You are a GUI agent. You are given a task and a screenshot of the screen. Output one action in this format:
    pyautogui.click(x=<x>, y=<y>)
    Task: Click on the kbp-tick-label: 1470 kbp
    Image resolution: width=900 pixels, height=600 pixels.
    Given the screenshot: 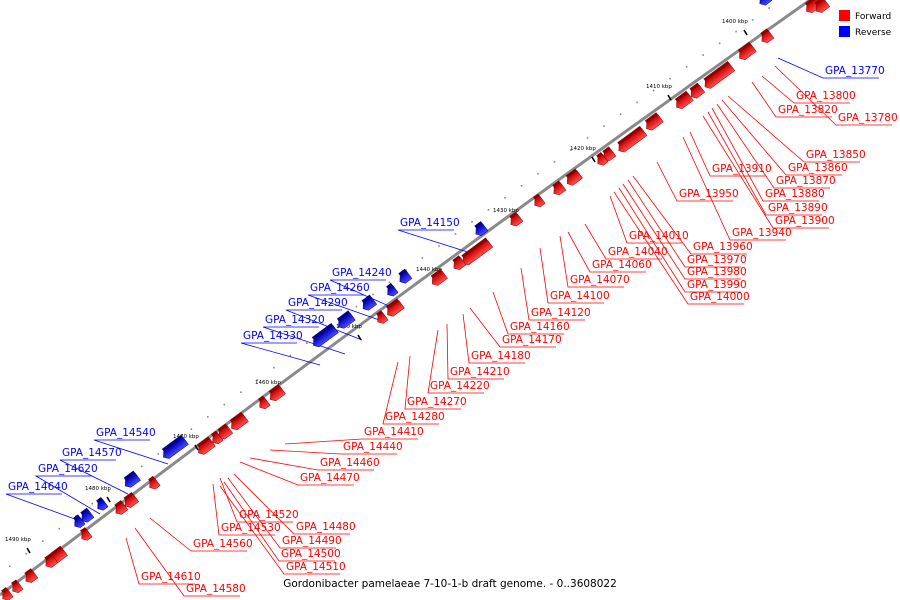 What is the action you would take?
    pyautogui.click(x=186, y=437)
    